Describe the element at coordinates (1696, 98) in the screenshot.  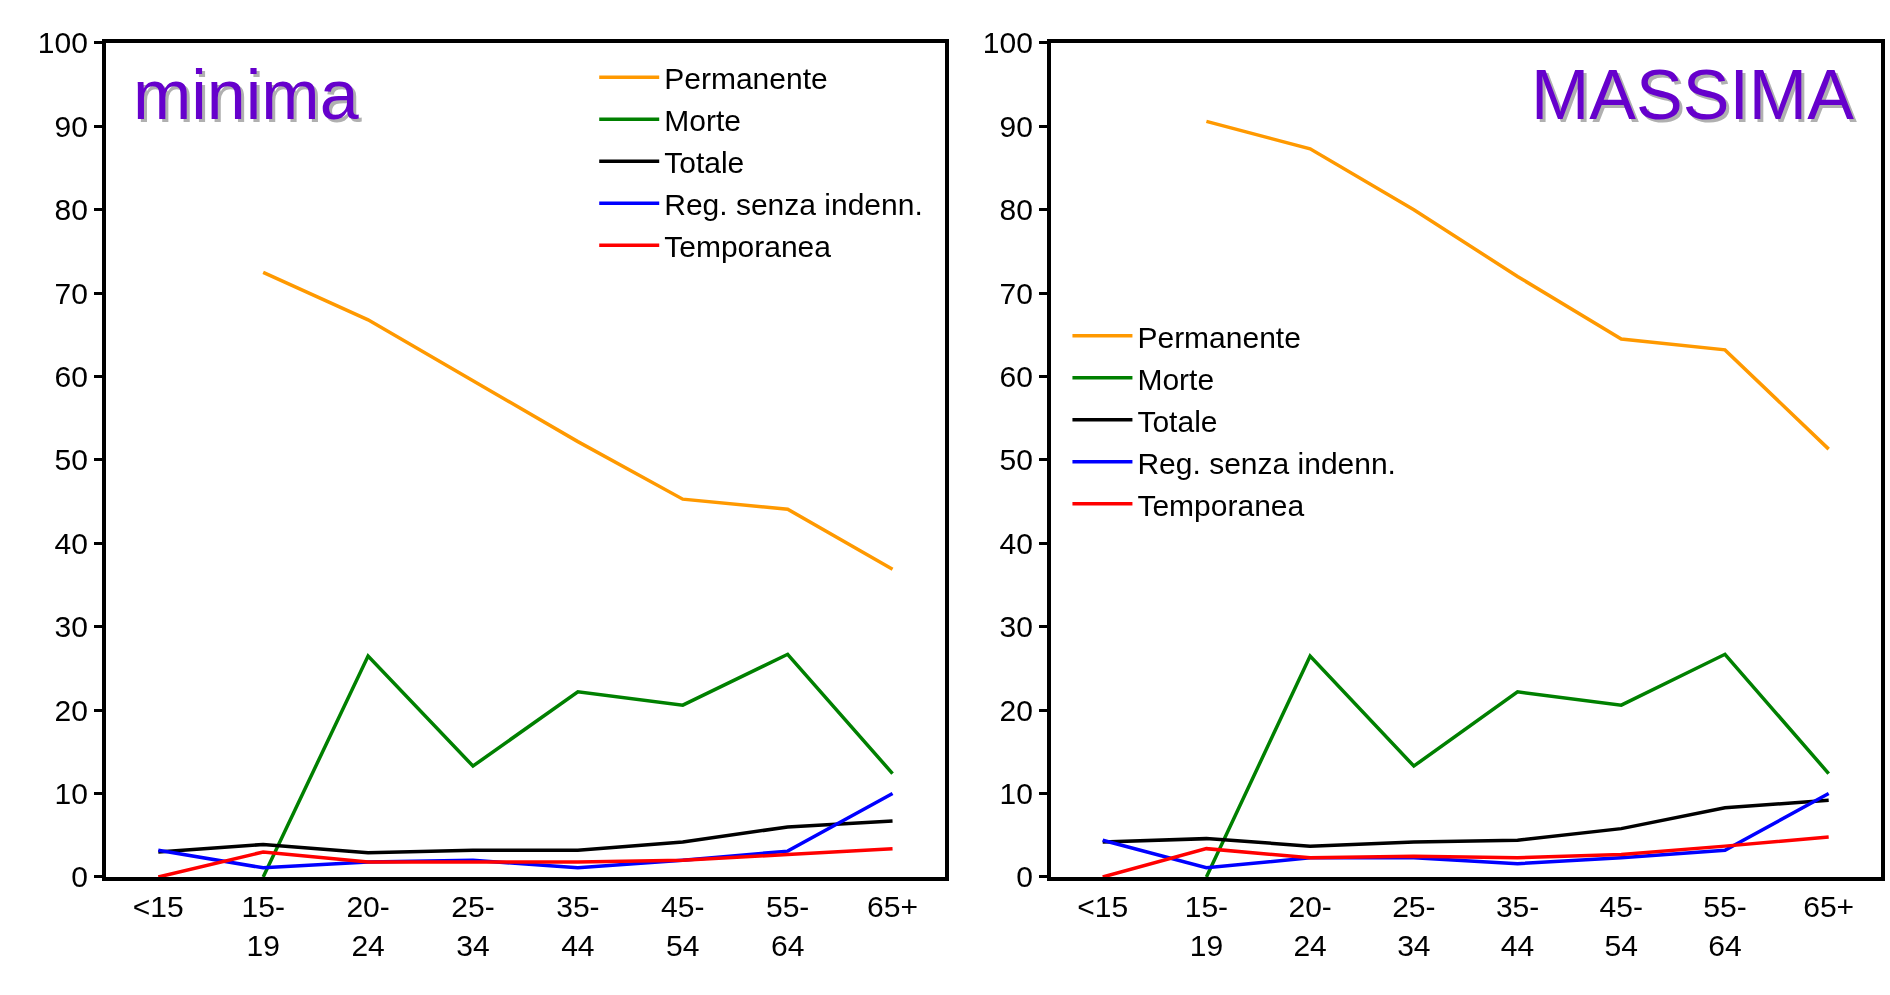
I see `chart-title: MASSIMA` at that location.